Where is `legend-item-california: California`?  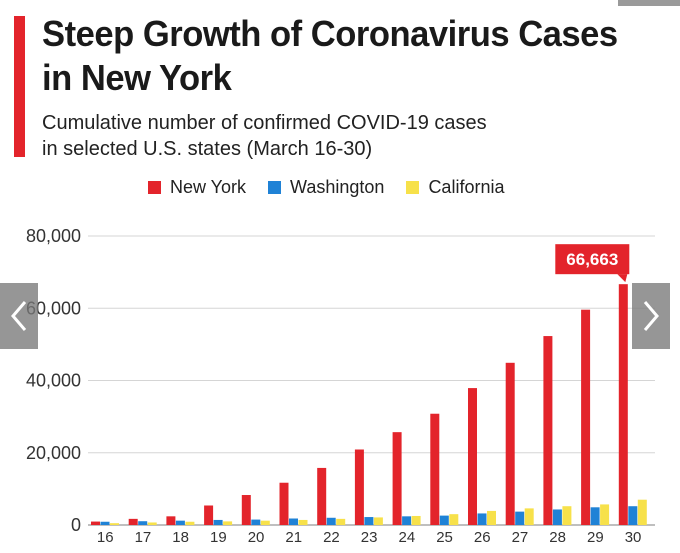
legend-item-california: California is located at coordinates (455, 187).